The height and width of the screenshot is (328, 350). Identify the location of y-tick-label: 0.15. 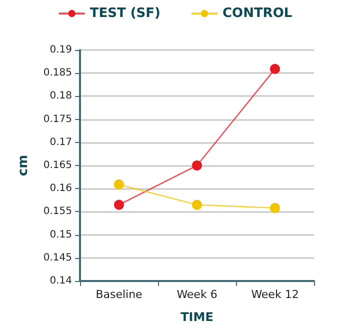
(61, 234).